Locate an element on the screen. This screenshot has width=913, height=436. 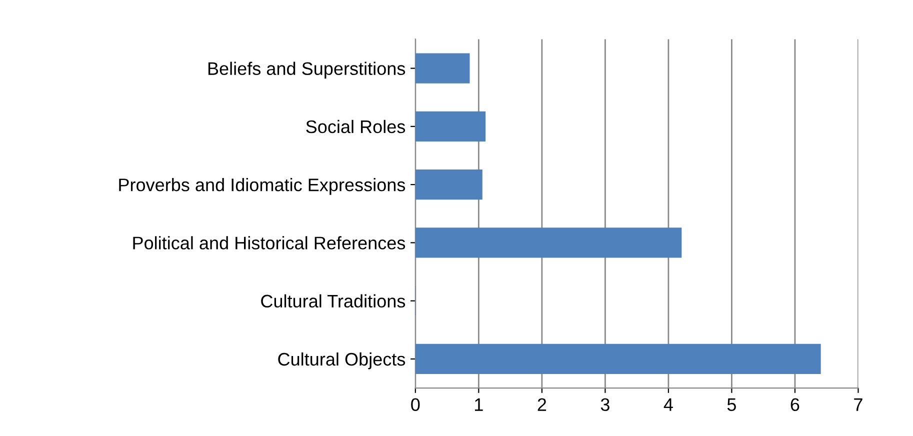
y-tick-label: Proverbs and Idiomatic Expressions is located at coordinates (262, 186).